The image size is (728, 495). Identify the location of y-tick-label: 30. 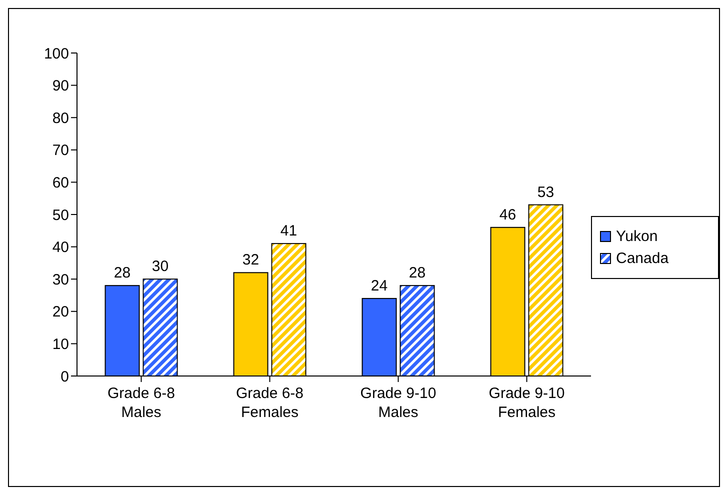
(60, 279).